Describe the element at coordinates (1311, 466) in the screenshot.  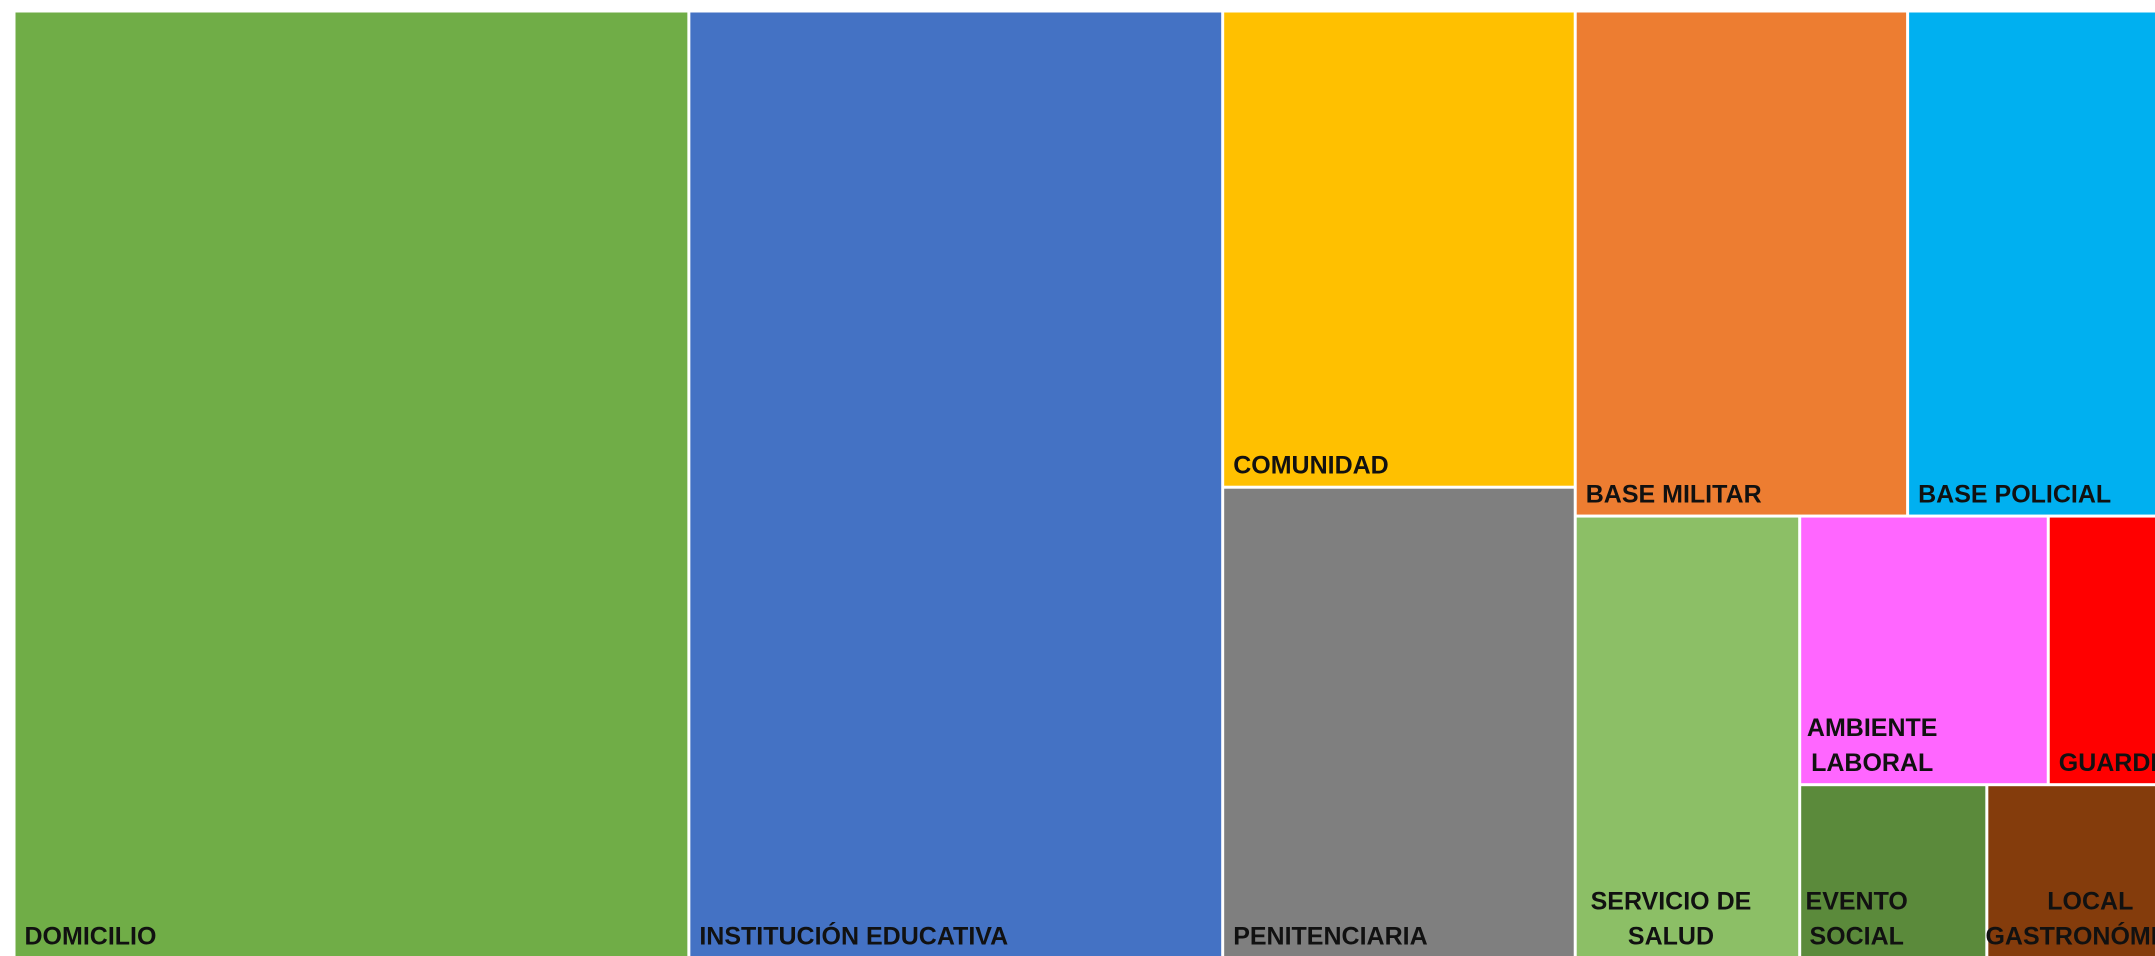
I see `tile-label: COMUNIDAD` at that location.